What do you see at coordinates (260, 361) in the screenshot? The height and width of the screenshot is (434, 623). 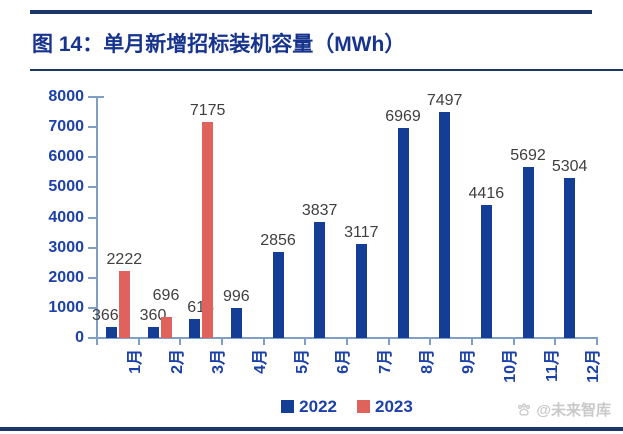 I see `x-axis-label-4月: 4月` at bounding box center [260, 361].